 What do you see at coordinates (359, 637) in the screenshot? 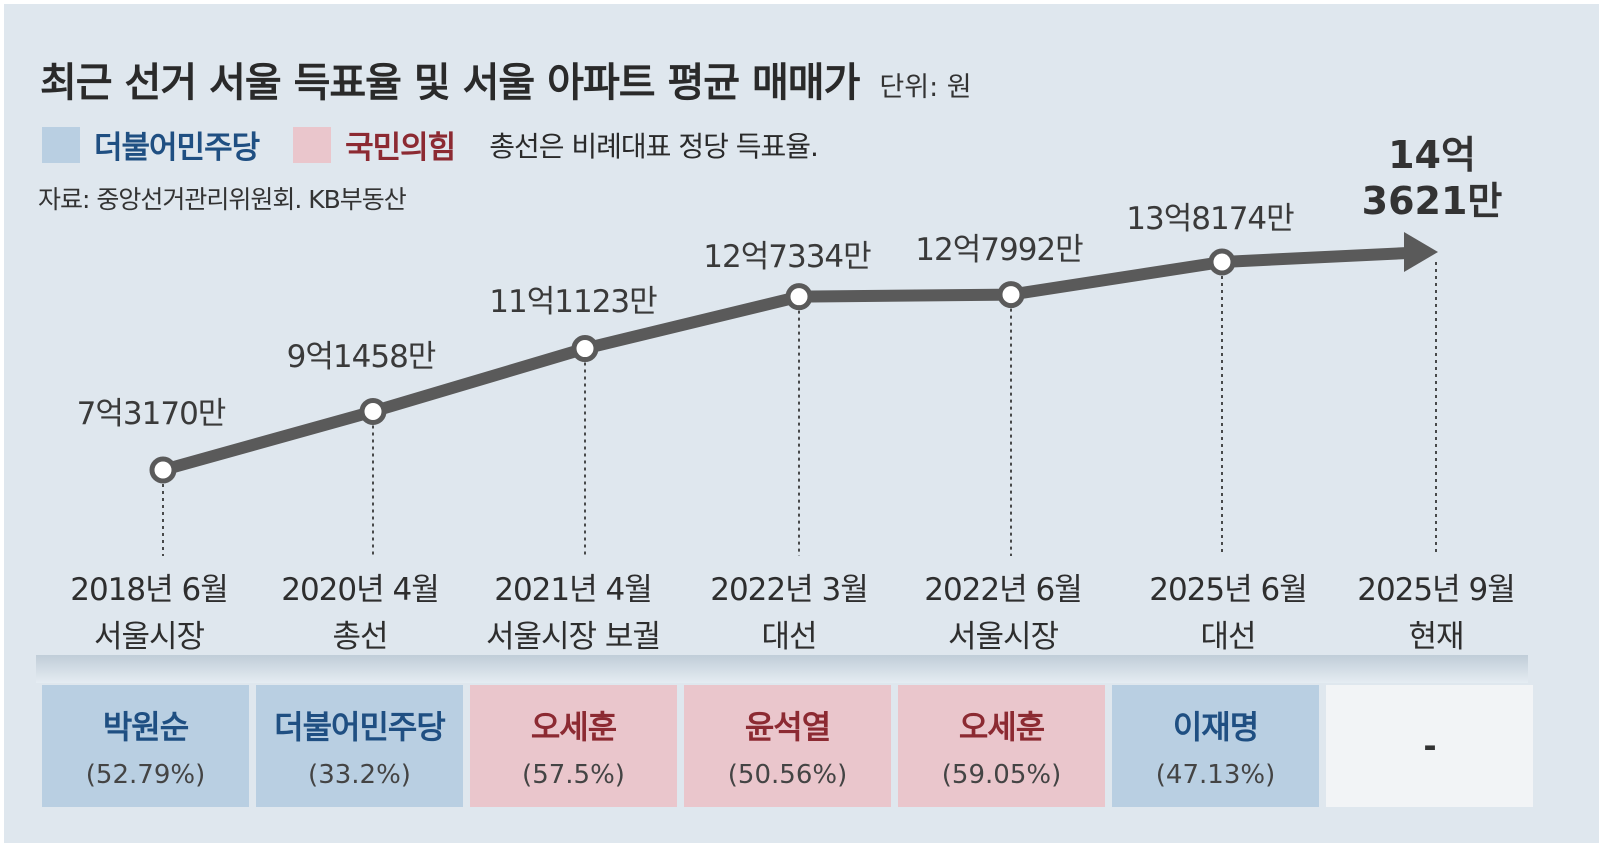
I see `x-tick-event: 총선` at bounding box center [359, 637].